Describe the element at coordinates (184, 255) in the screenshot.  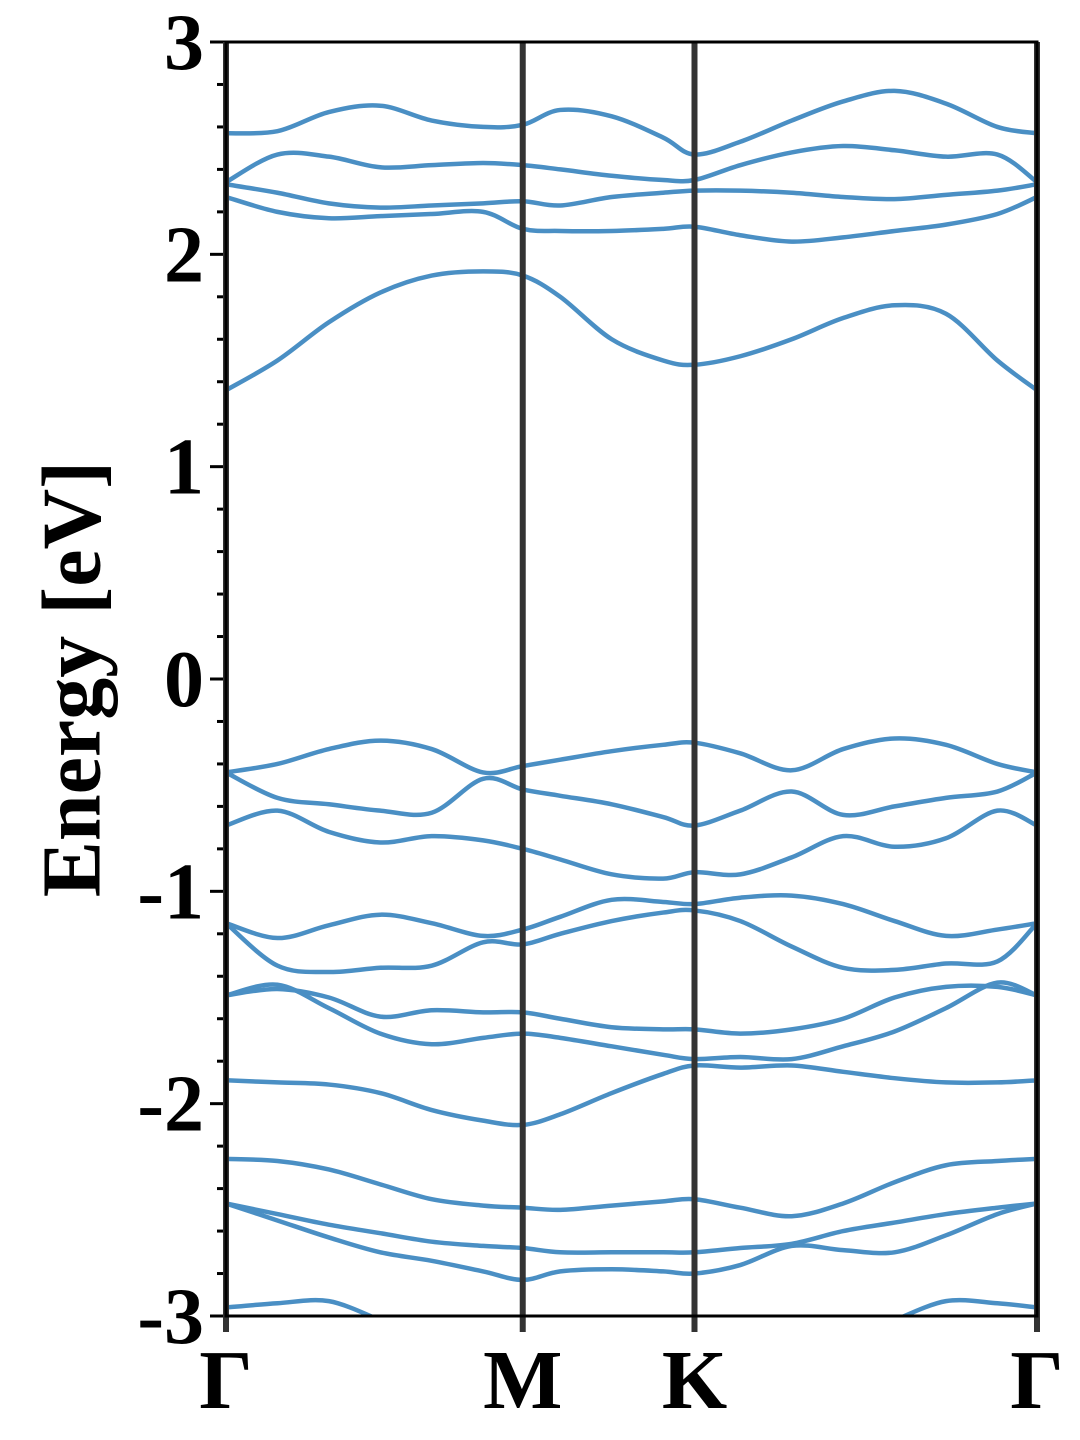
I see `y-tick-label: 2` at that location.